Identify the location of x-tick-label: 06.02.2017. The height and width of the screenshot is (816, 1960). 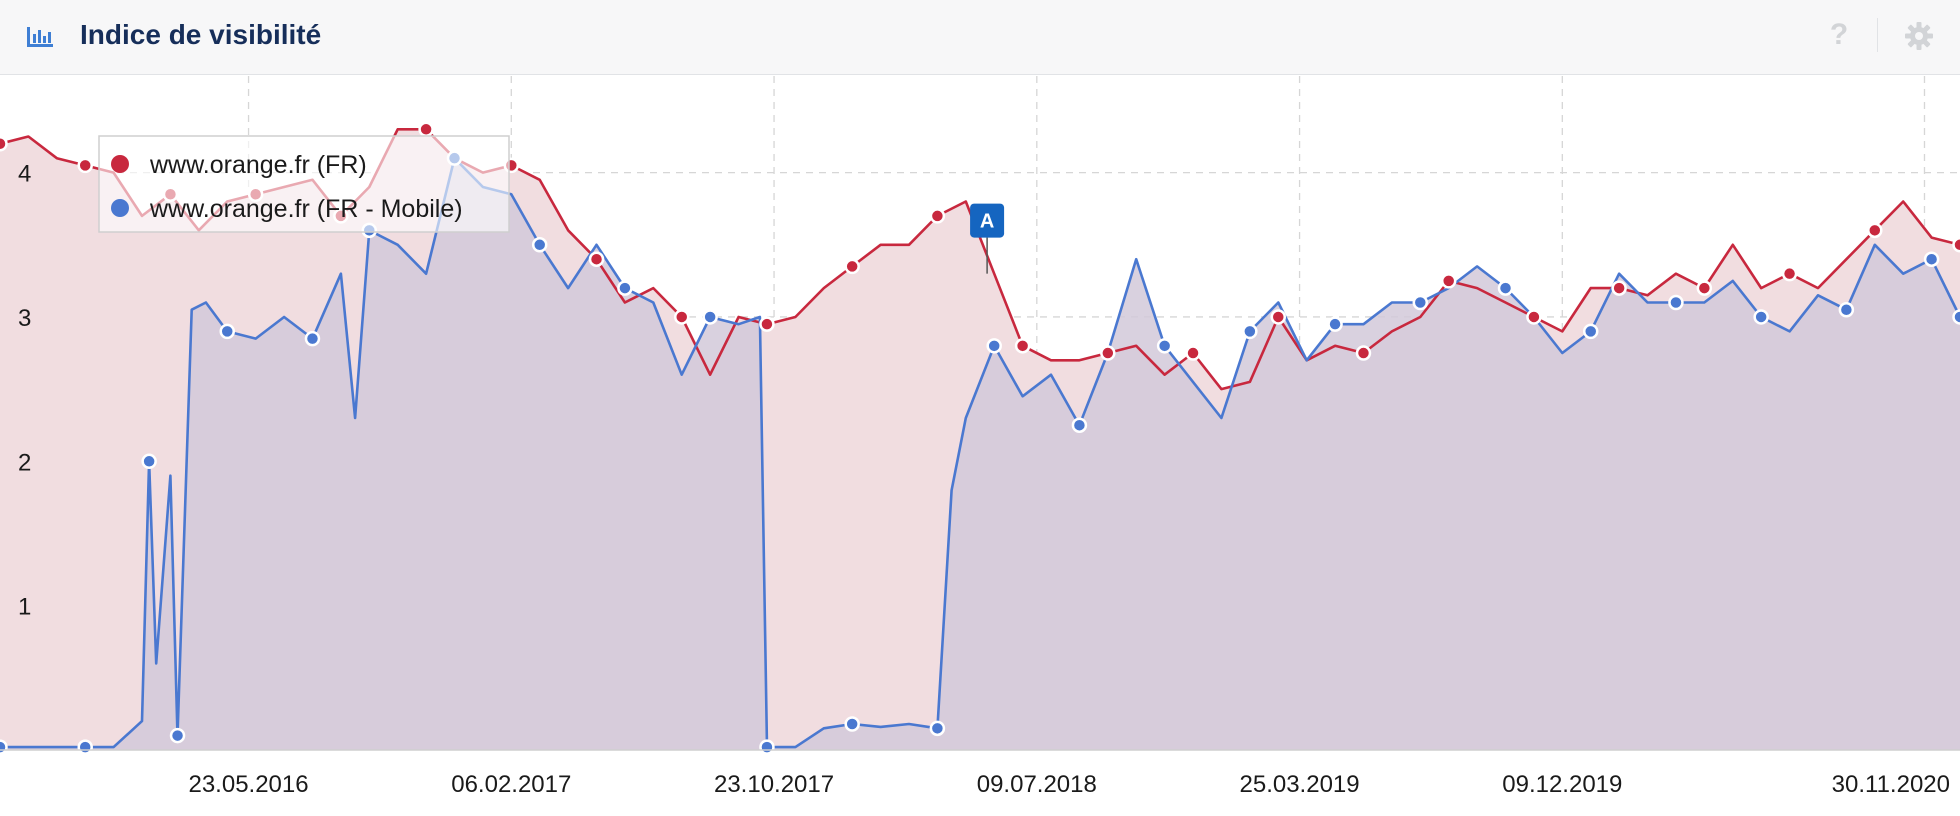
(511, 784).